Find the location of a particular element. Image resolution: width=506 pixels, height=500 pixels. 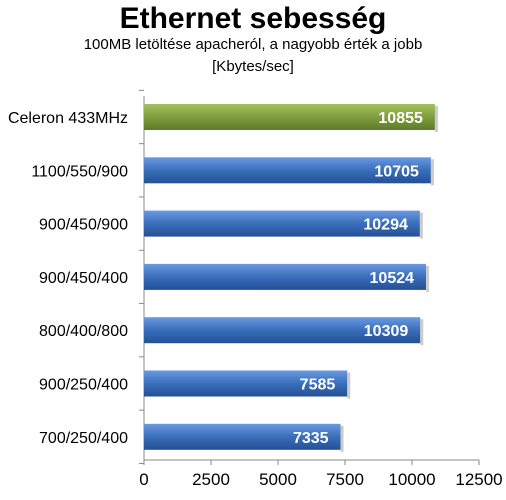

bar-data-label: 7335 is located at coordinates (311, 438).